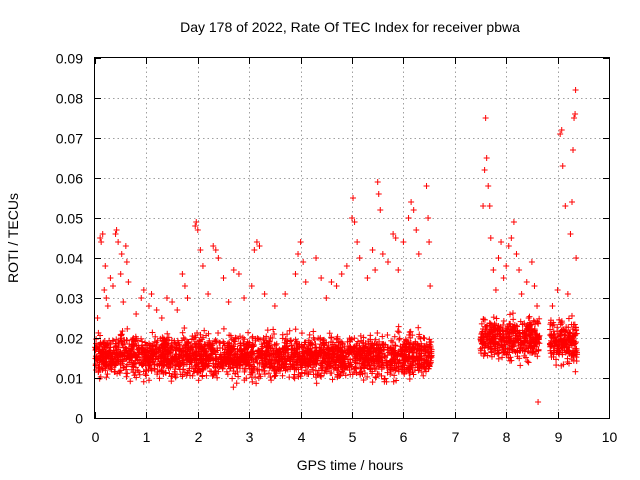 The height and width of the screenshot is (480, 640). What do you see at coordinates (350, 465) in the screenshot?
I see `x-axis-label: GPS time / hours` at bounding box center [350, 465].